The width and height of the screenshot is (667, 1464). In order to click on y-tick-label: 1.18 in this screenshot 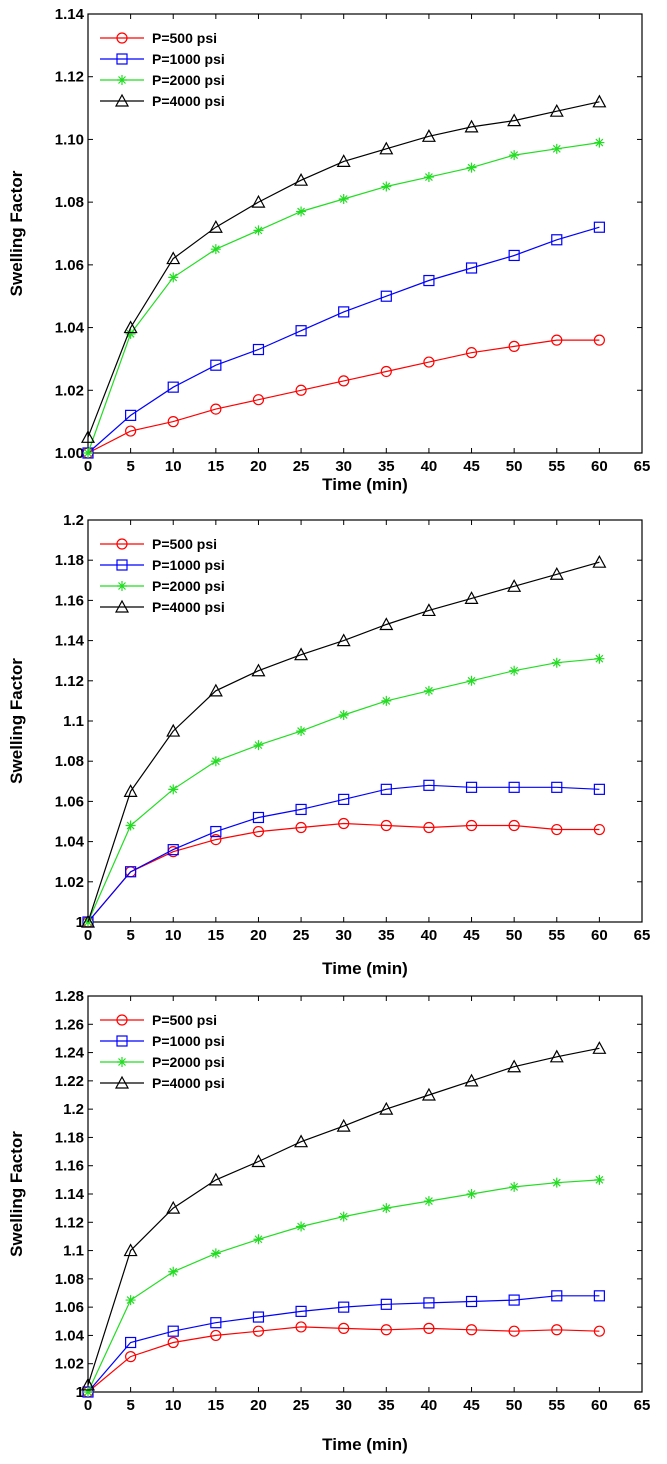, I will do `click(69, 1137)`.